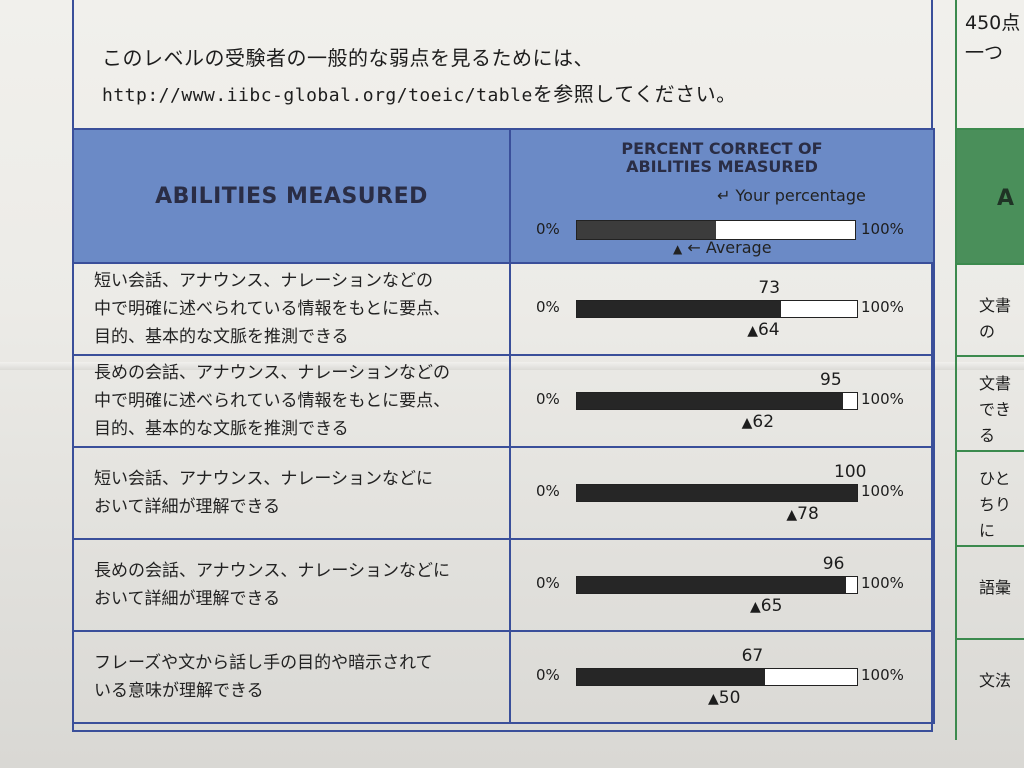 The image size is (1024, 768). Describe the element at coordinates (882, 229) in the screenshot. I see `legend-hundred-label: 100%` at that location.